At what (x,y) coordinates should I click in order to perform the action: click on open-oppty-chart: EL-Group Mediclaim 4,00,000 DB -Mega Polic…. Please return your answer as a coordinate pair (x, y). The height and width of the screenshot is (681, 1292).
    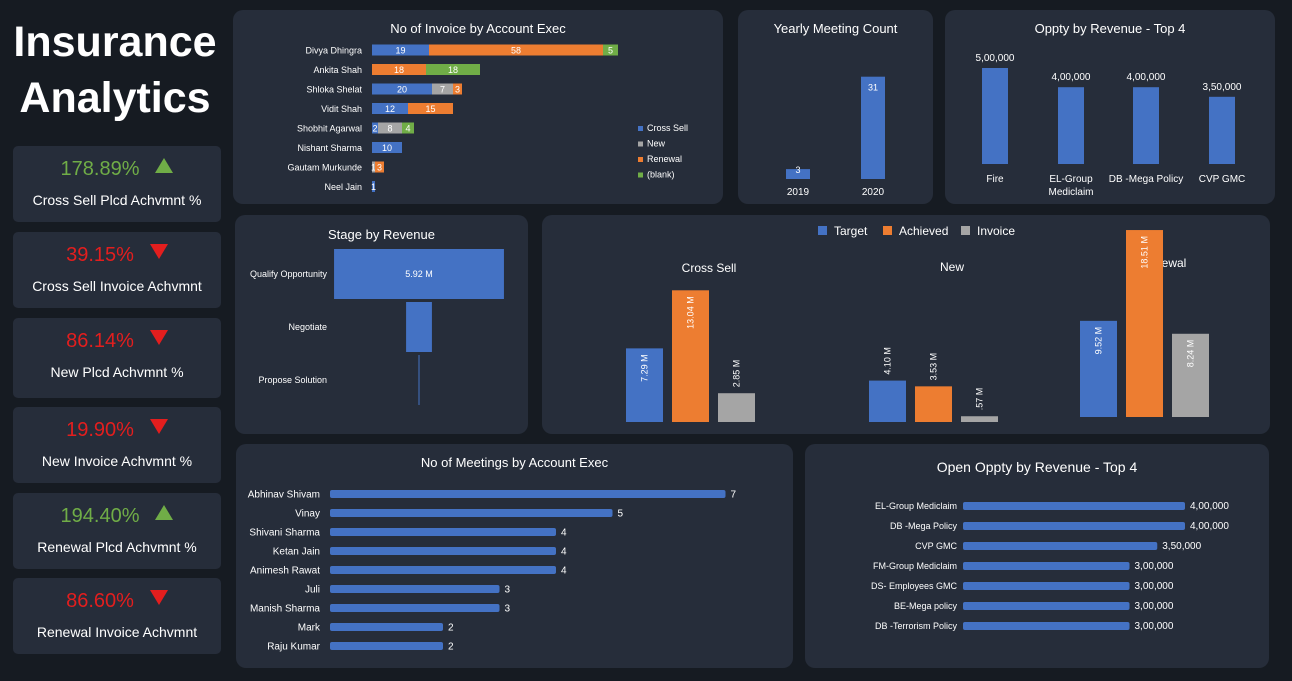
    Looking at the image, I should click on (1050, 566).